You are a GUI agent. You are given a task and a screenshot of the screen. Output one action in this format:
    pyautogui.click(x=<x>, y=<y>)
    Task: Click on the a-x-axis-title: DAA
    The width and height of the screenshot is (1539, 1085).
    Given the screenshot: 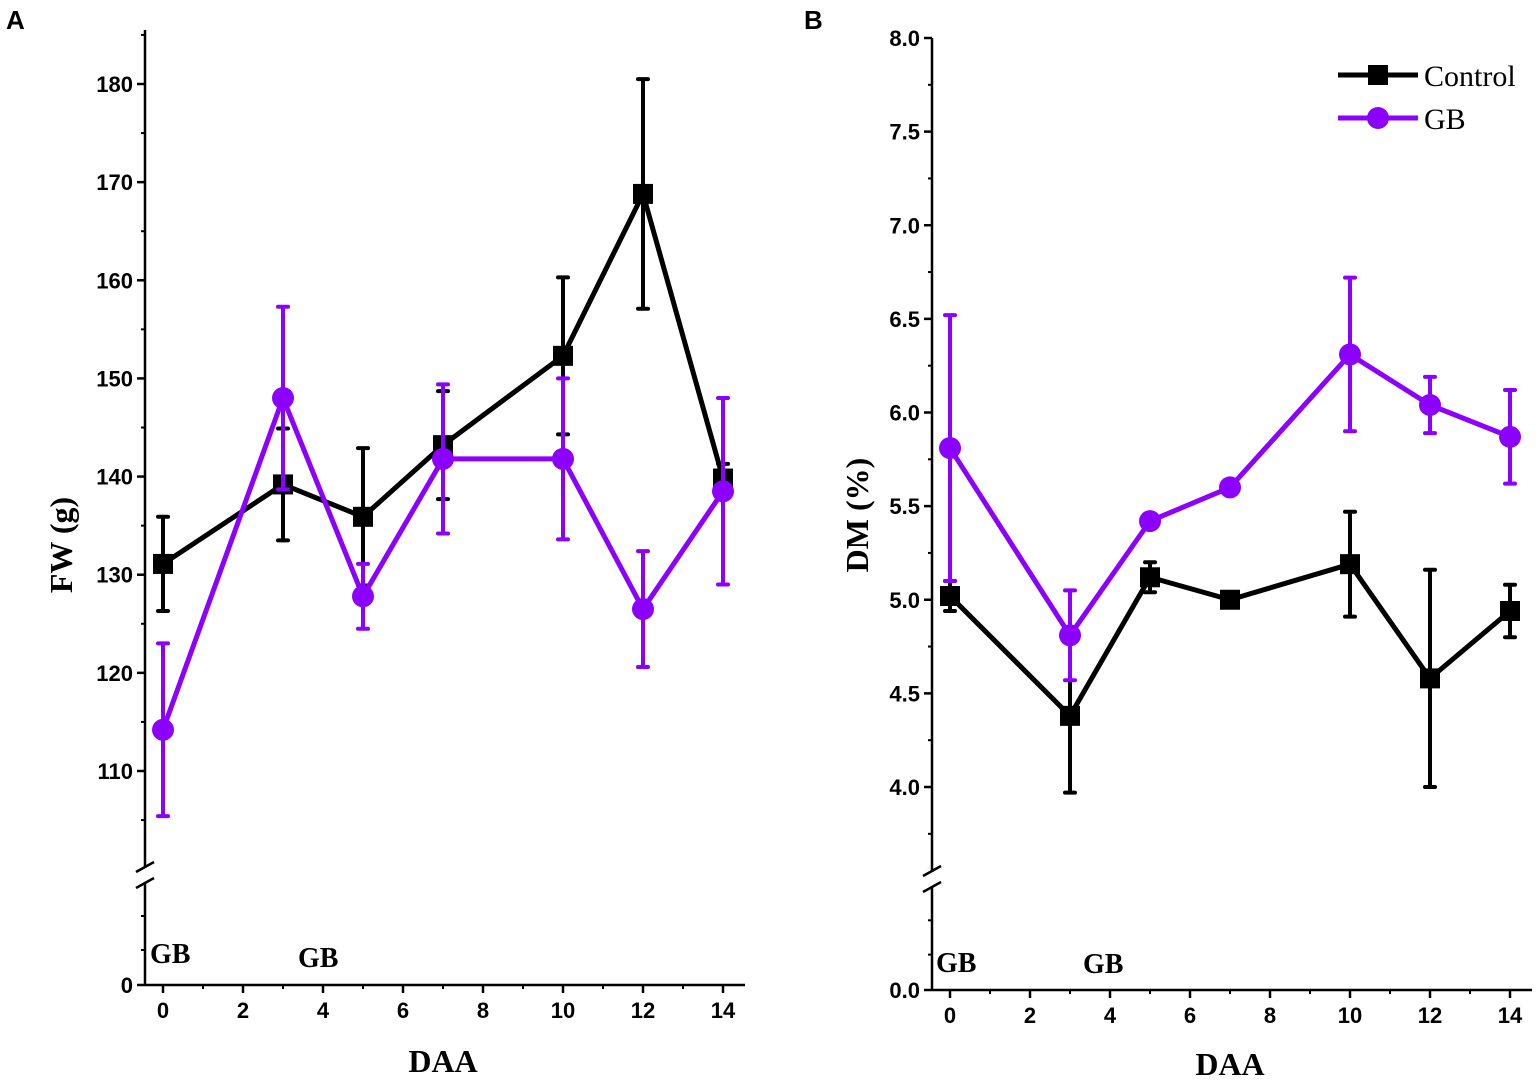 What is the action you would take?
    pyautogui.click(x=442, y=1061)
    